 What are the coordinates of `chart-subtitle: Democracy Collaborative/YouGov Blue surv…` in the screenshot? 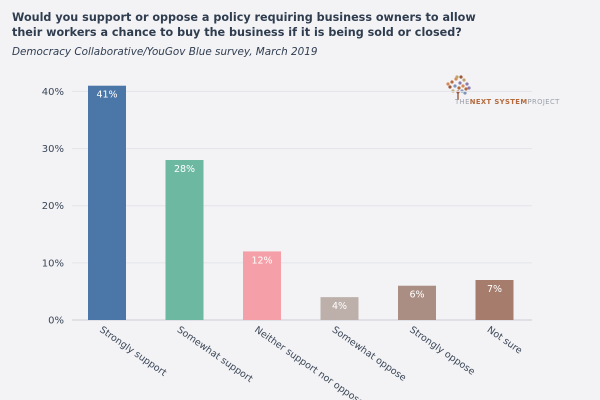 It's located at (165, 52).